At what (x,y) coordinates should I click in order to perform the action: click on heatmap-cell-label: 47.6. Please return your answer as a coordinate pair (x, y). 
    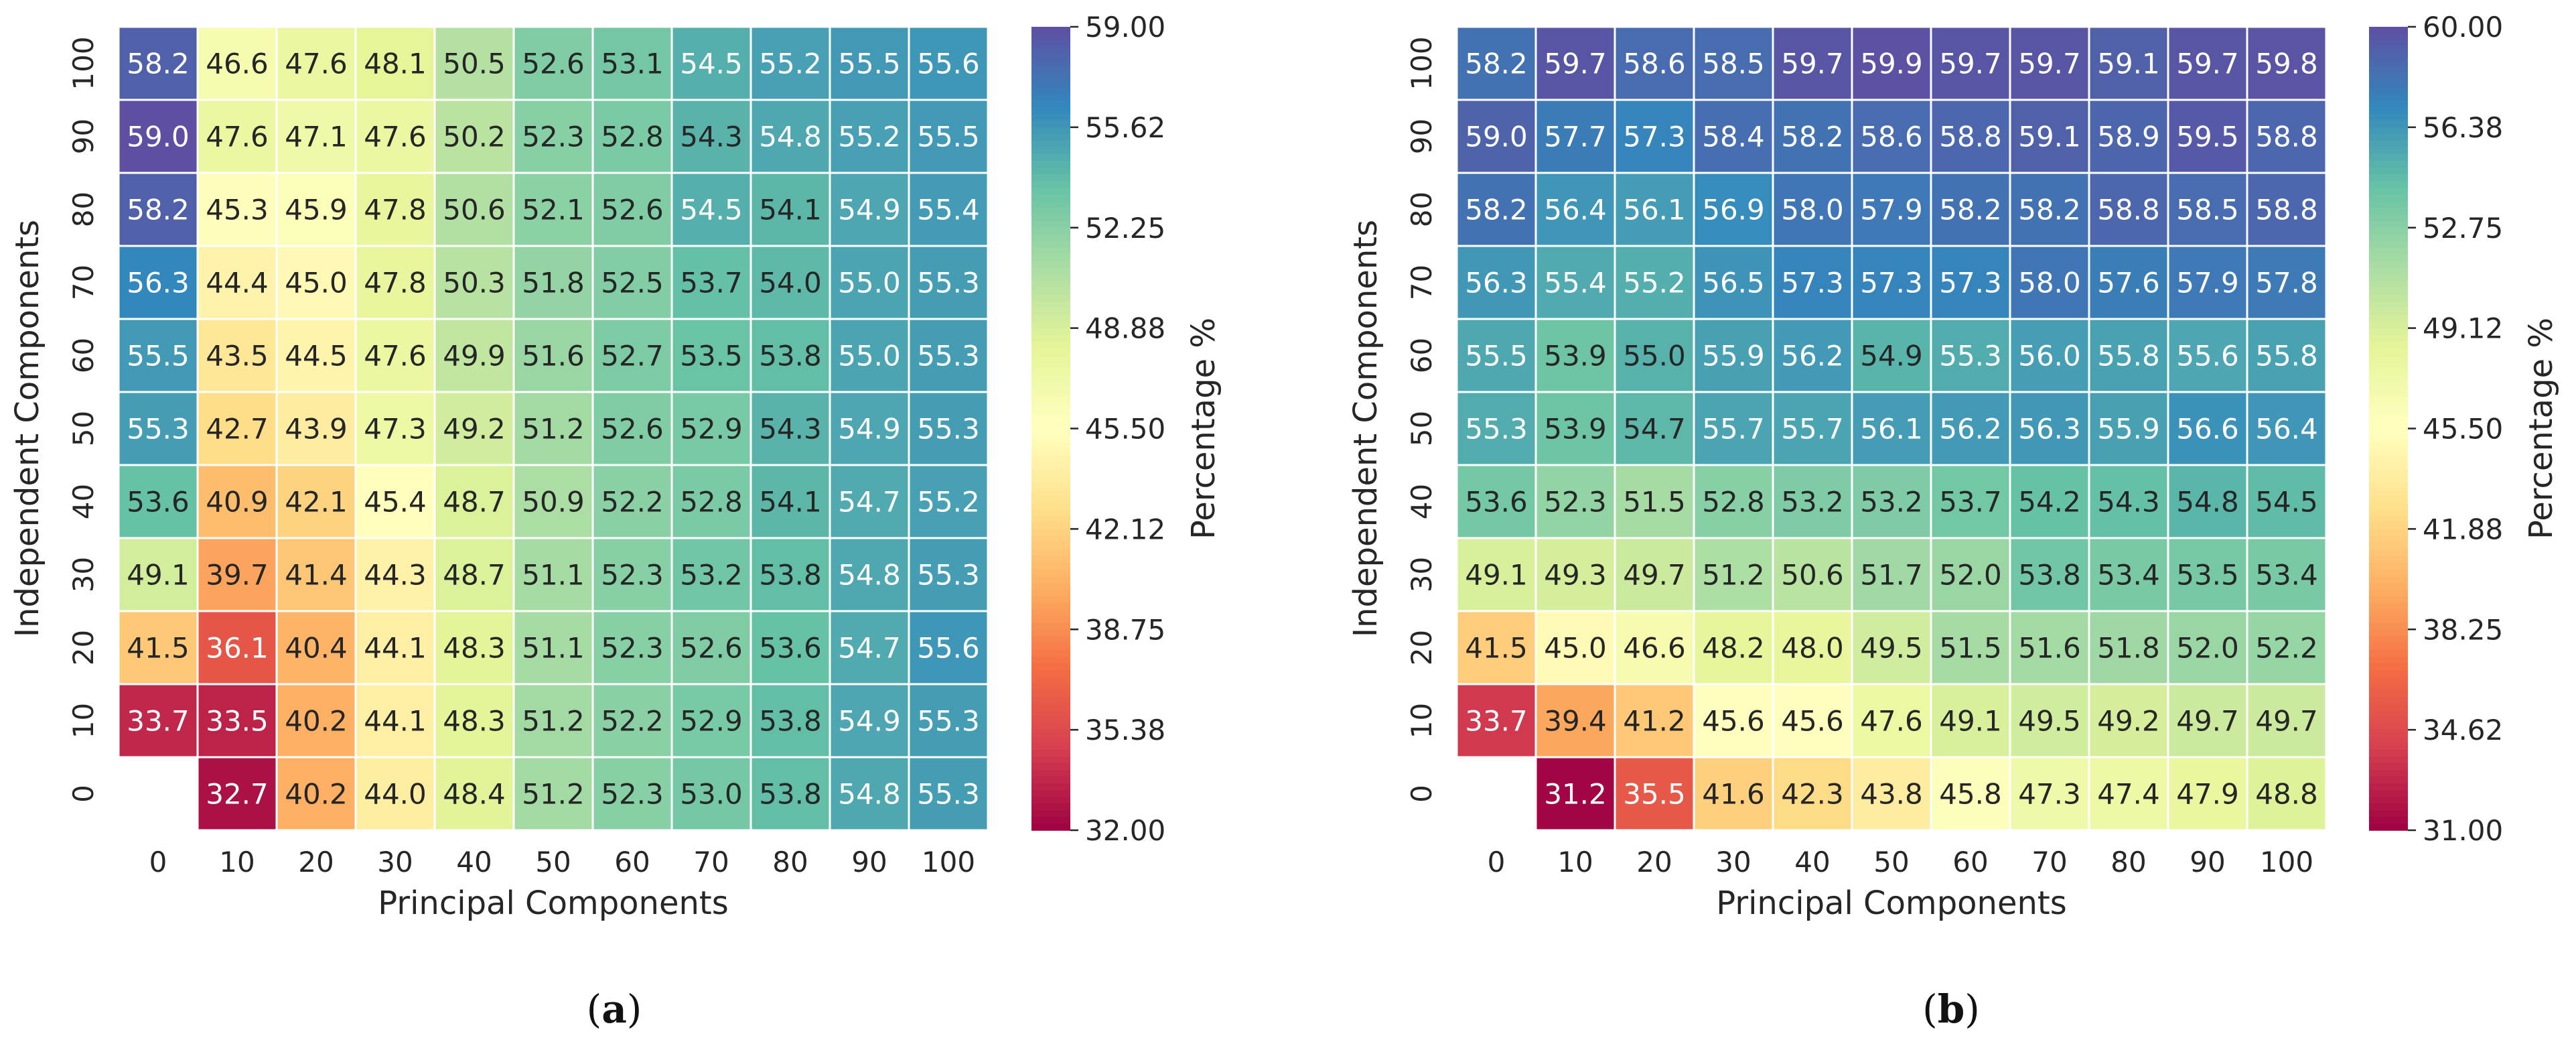
    Looking at the image, I should click on (237, 137).